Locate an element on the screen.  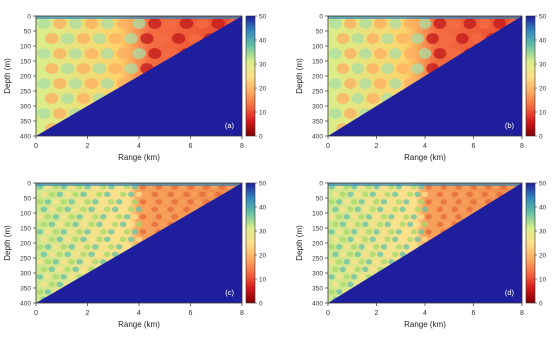
x-tick-label: 0 is located at coordinates (36, 313).